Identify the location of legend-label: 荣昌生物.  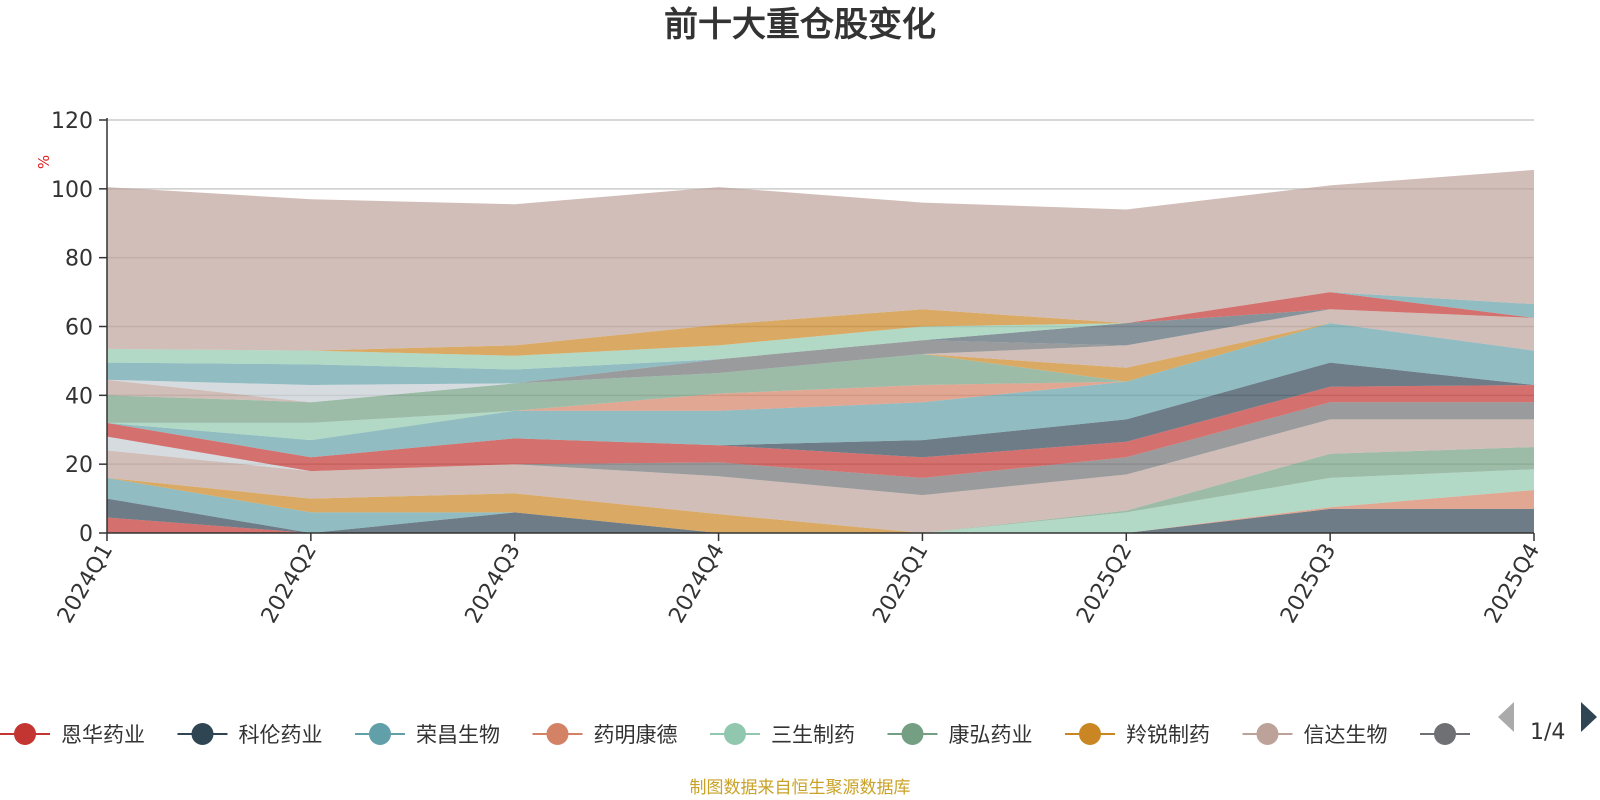
(458, 735).